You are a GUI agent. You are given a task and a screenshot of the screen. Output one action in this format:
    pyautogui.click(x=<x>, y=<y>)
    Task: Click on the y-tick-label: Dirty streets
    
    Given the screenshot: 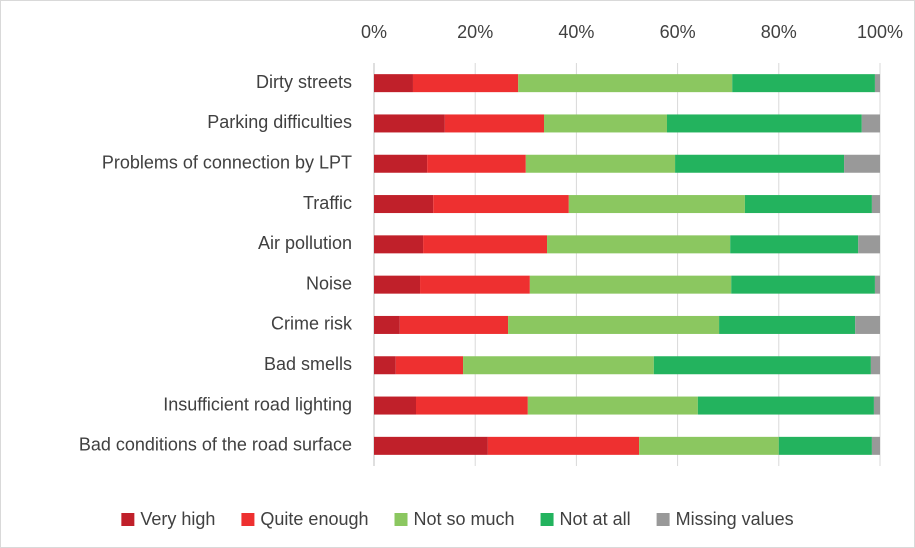 What is the action you would take?
    pyautogui.click(x=304, y=82)
    